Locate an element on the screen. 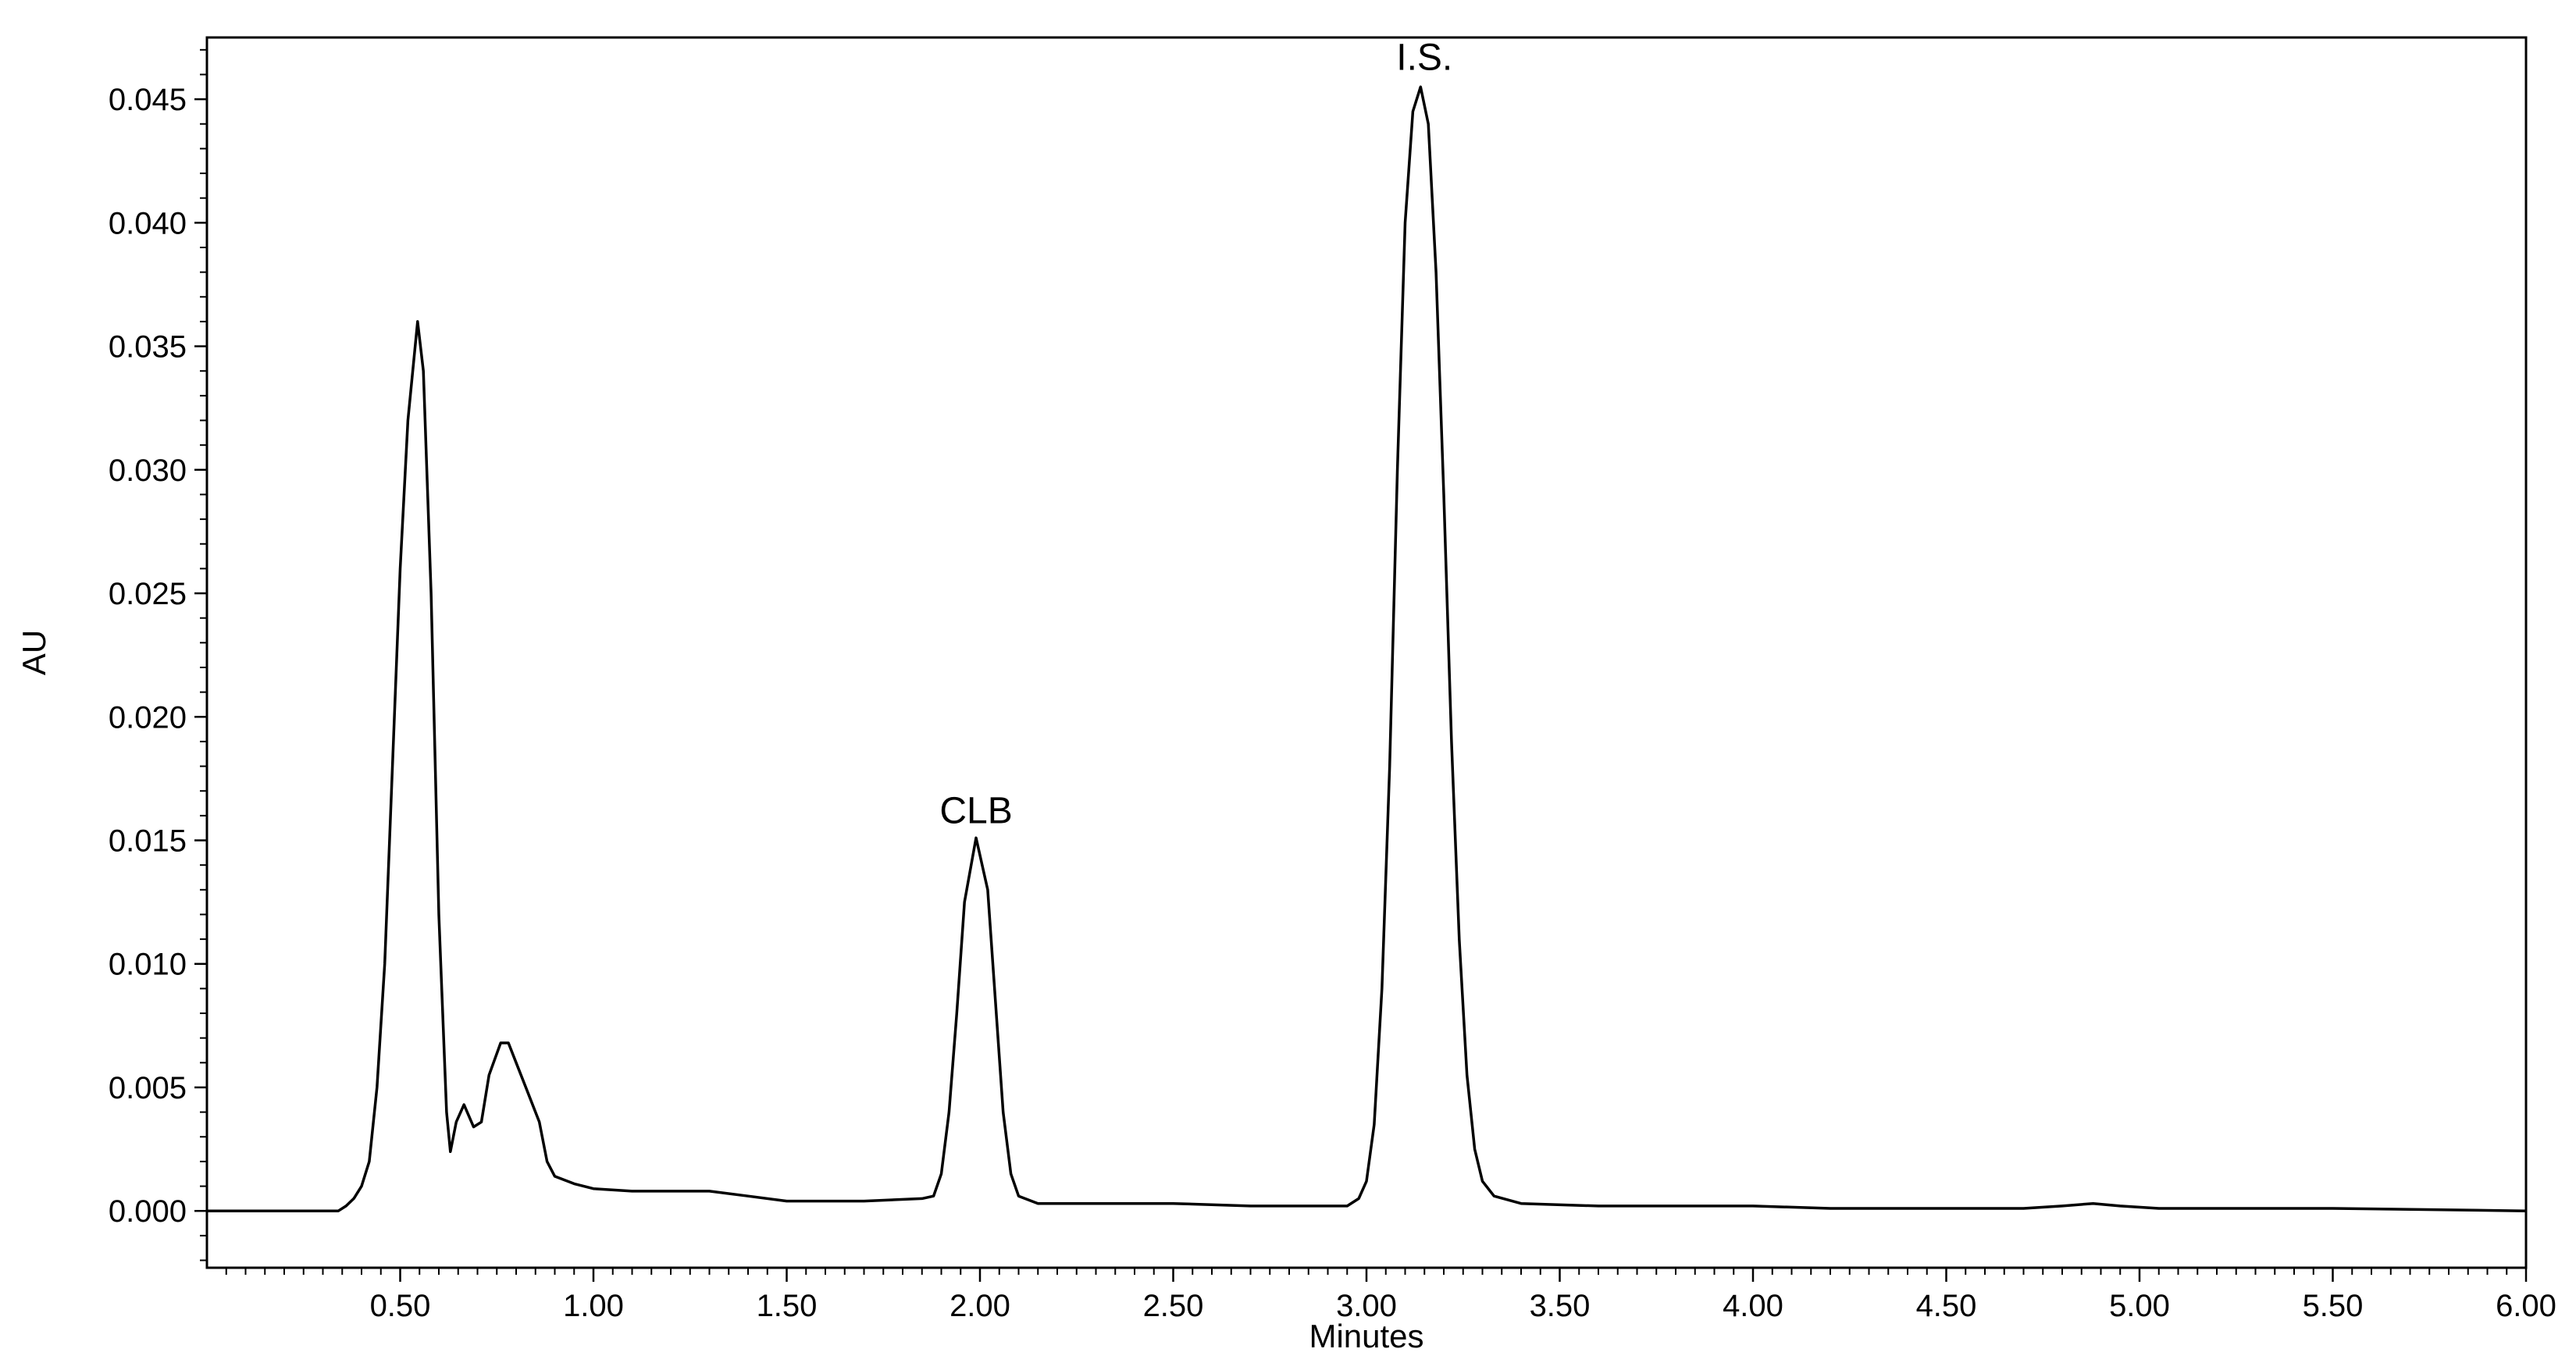 This screenshot has width=2576, height=1370. x-tick-label: 4.50 is located at coordinates (1946, 1306).